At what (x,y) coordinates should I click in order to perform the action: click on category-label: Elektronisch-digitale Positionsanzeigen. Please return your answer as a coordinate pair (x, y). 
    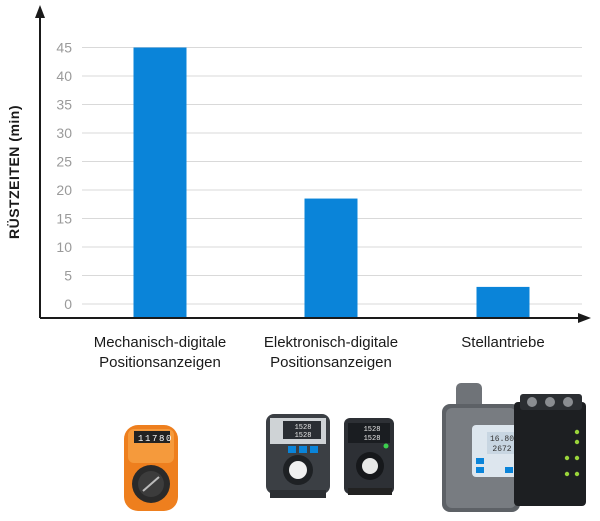
    Looking at the image, I should click on (331, 352).